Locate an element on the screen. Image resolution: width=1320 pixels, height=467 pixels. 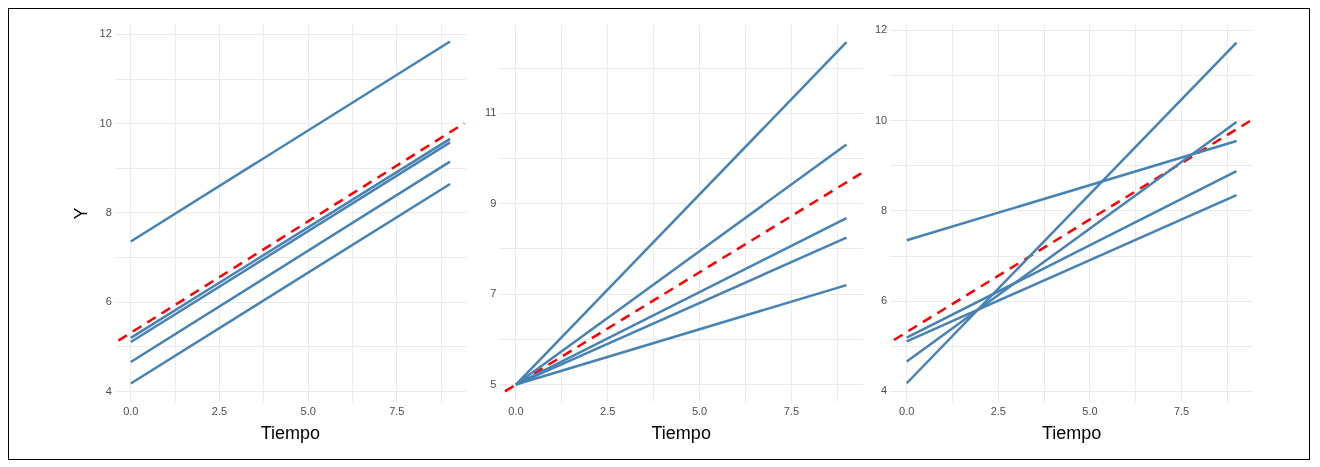
y-tick-label: 5 is located at coordinates (493, 383).